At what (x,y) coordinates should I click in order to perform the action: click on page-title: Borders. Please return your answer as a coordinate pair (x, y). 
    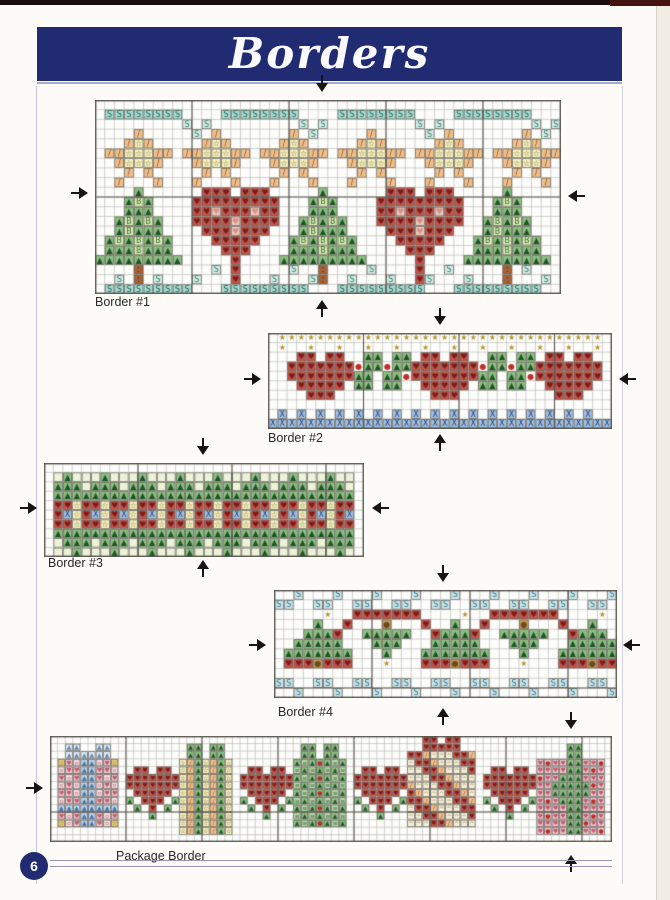
    Looking at the image, I should click on (329, 53).